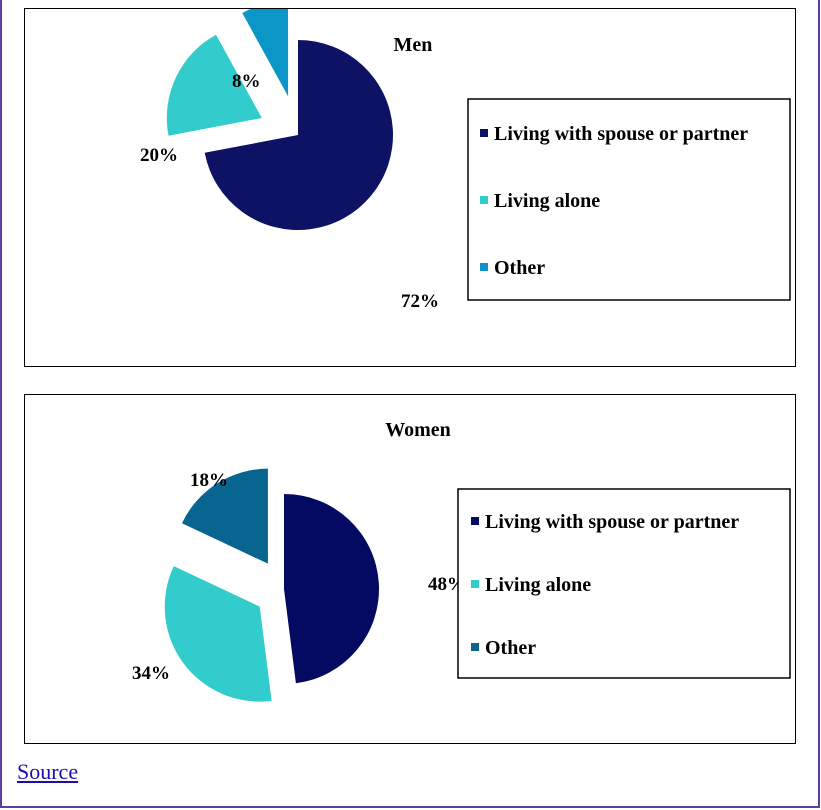 This screenshot has height=810, width=821. I want to click on men-slices, so click(279, 119).